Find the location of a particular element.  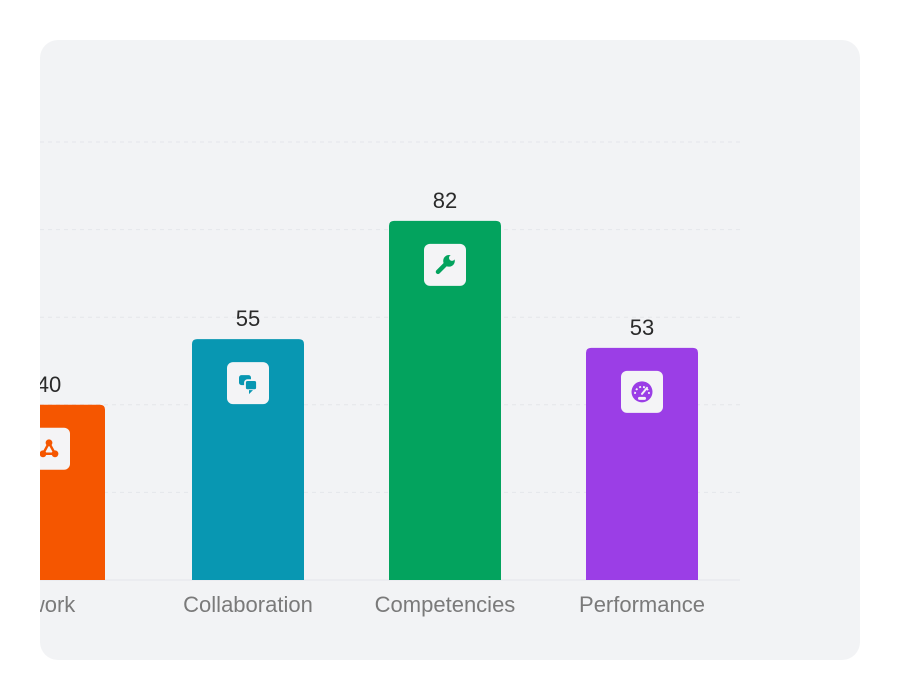

bar-performance is located at coordinates (642, 463).